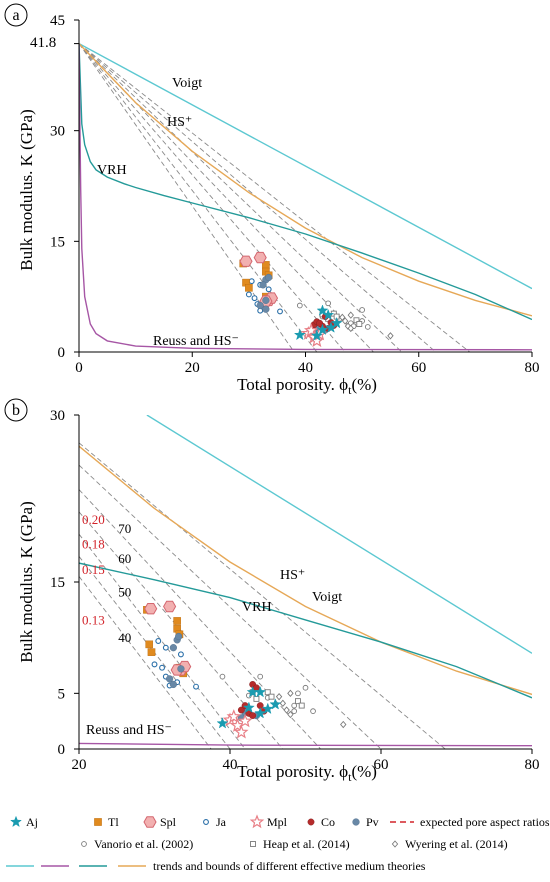 The image size is (550, 882). I want to click on a-xtick-label-20: 20, so click(192, 368).